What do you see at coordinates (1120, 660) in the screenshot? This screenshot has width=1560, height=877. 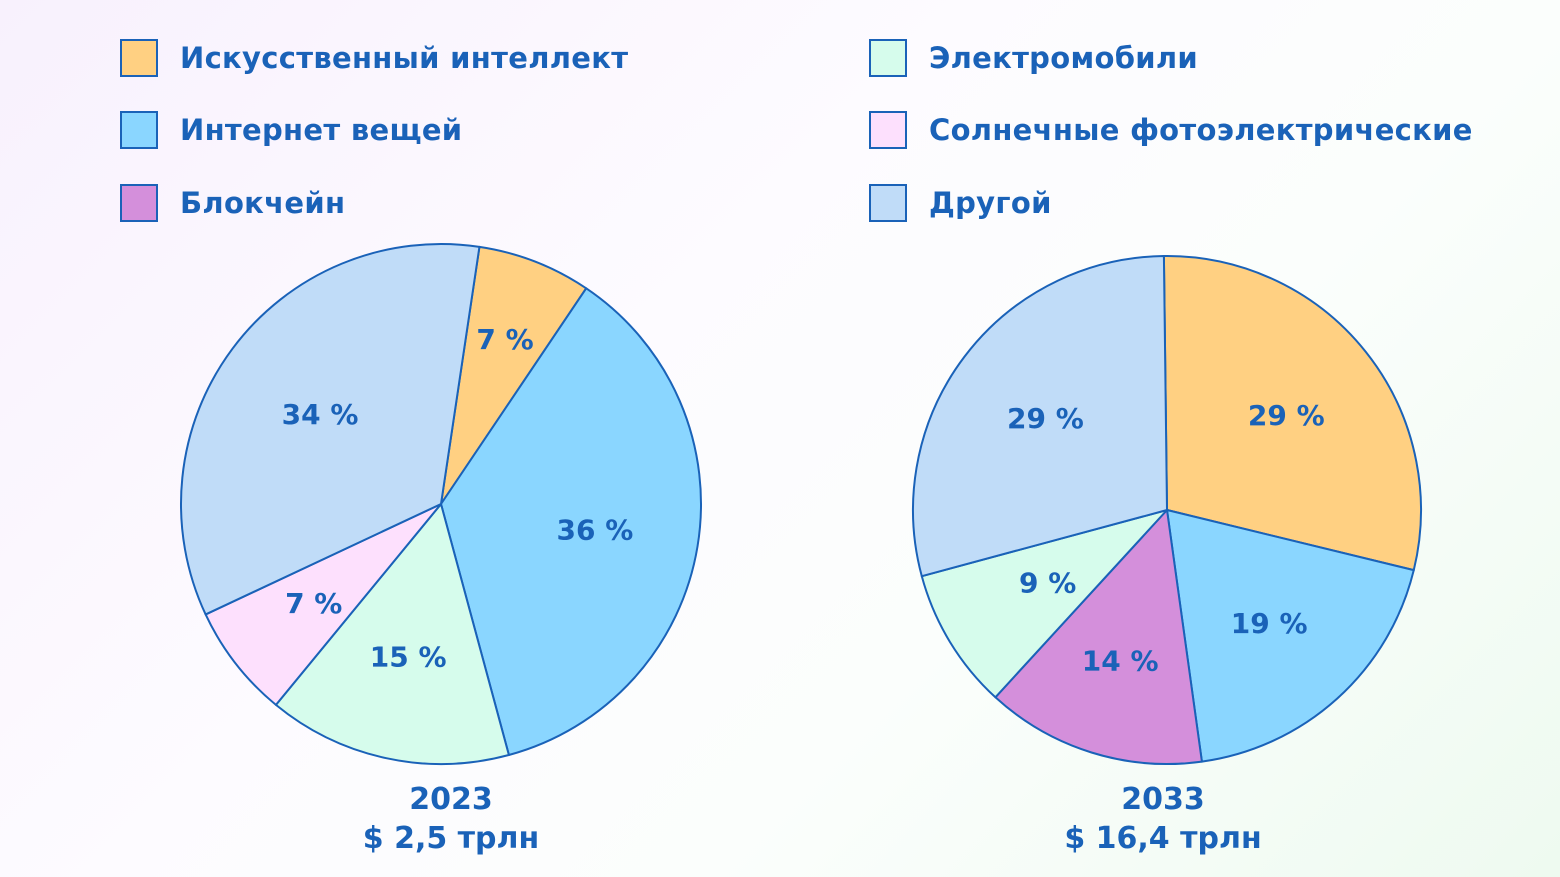 I see `slice-label: 14 %` at bounding box center [1120, 660].